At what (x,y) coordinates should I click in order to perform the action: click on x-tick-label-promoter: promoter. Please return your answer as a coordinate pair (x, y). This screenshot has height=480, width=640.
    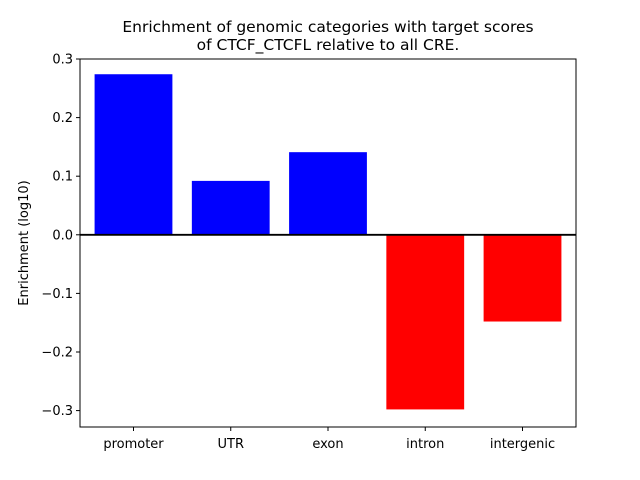
    Looking at the image, I should click on (133, 444).